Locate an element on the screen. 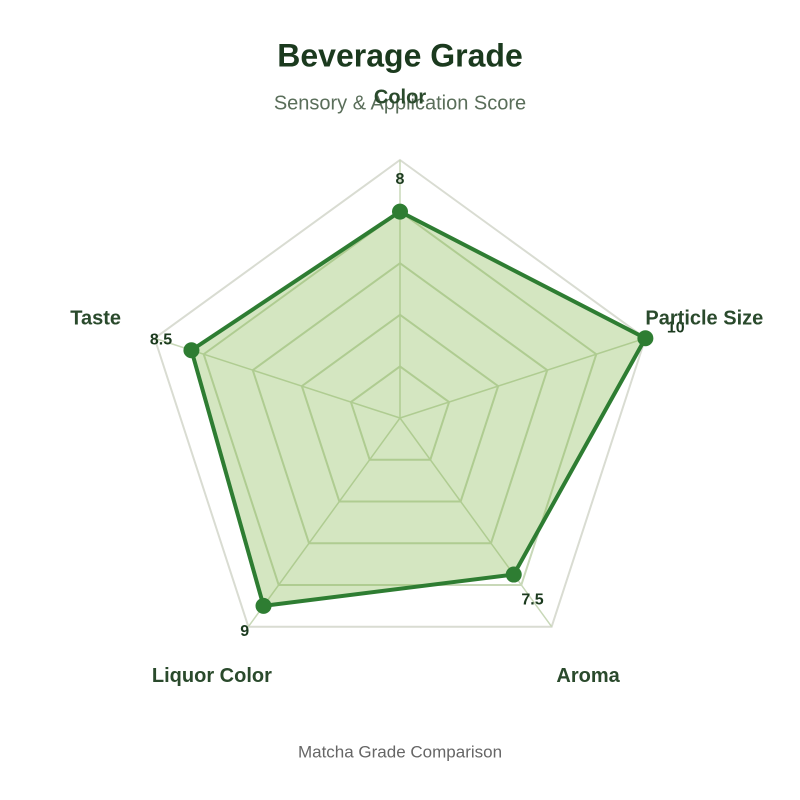 The height and width of the screenshot is (800, 800). axis-label: Liquor Color is located at coordinates (212, 676).